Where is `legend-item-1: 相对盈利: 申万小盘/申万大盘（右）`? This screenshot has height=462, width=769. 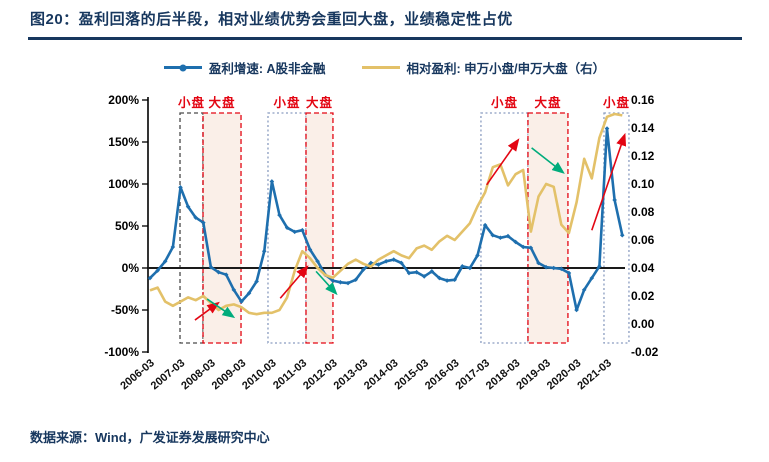
legend-item-1: 相对盈利: 申万小盘/申万大盘（右） is located at coordinates (483, 67).